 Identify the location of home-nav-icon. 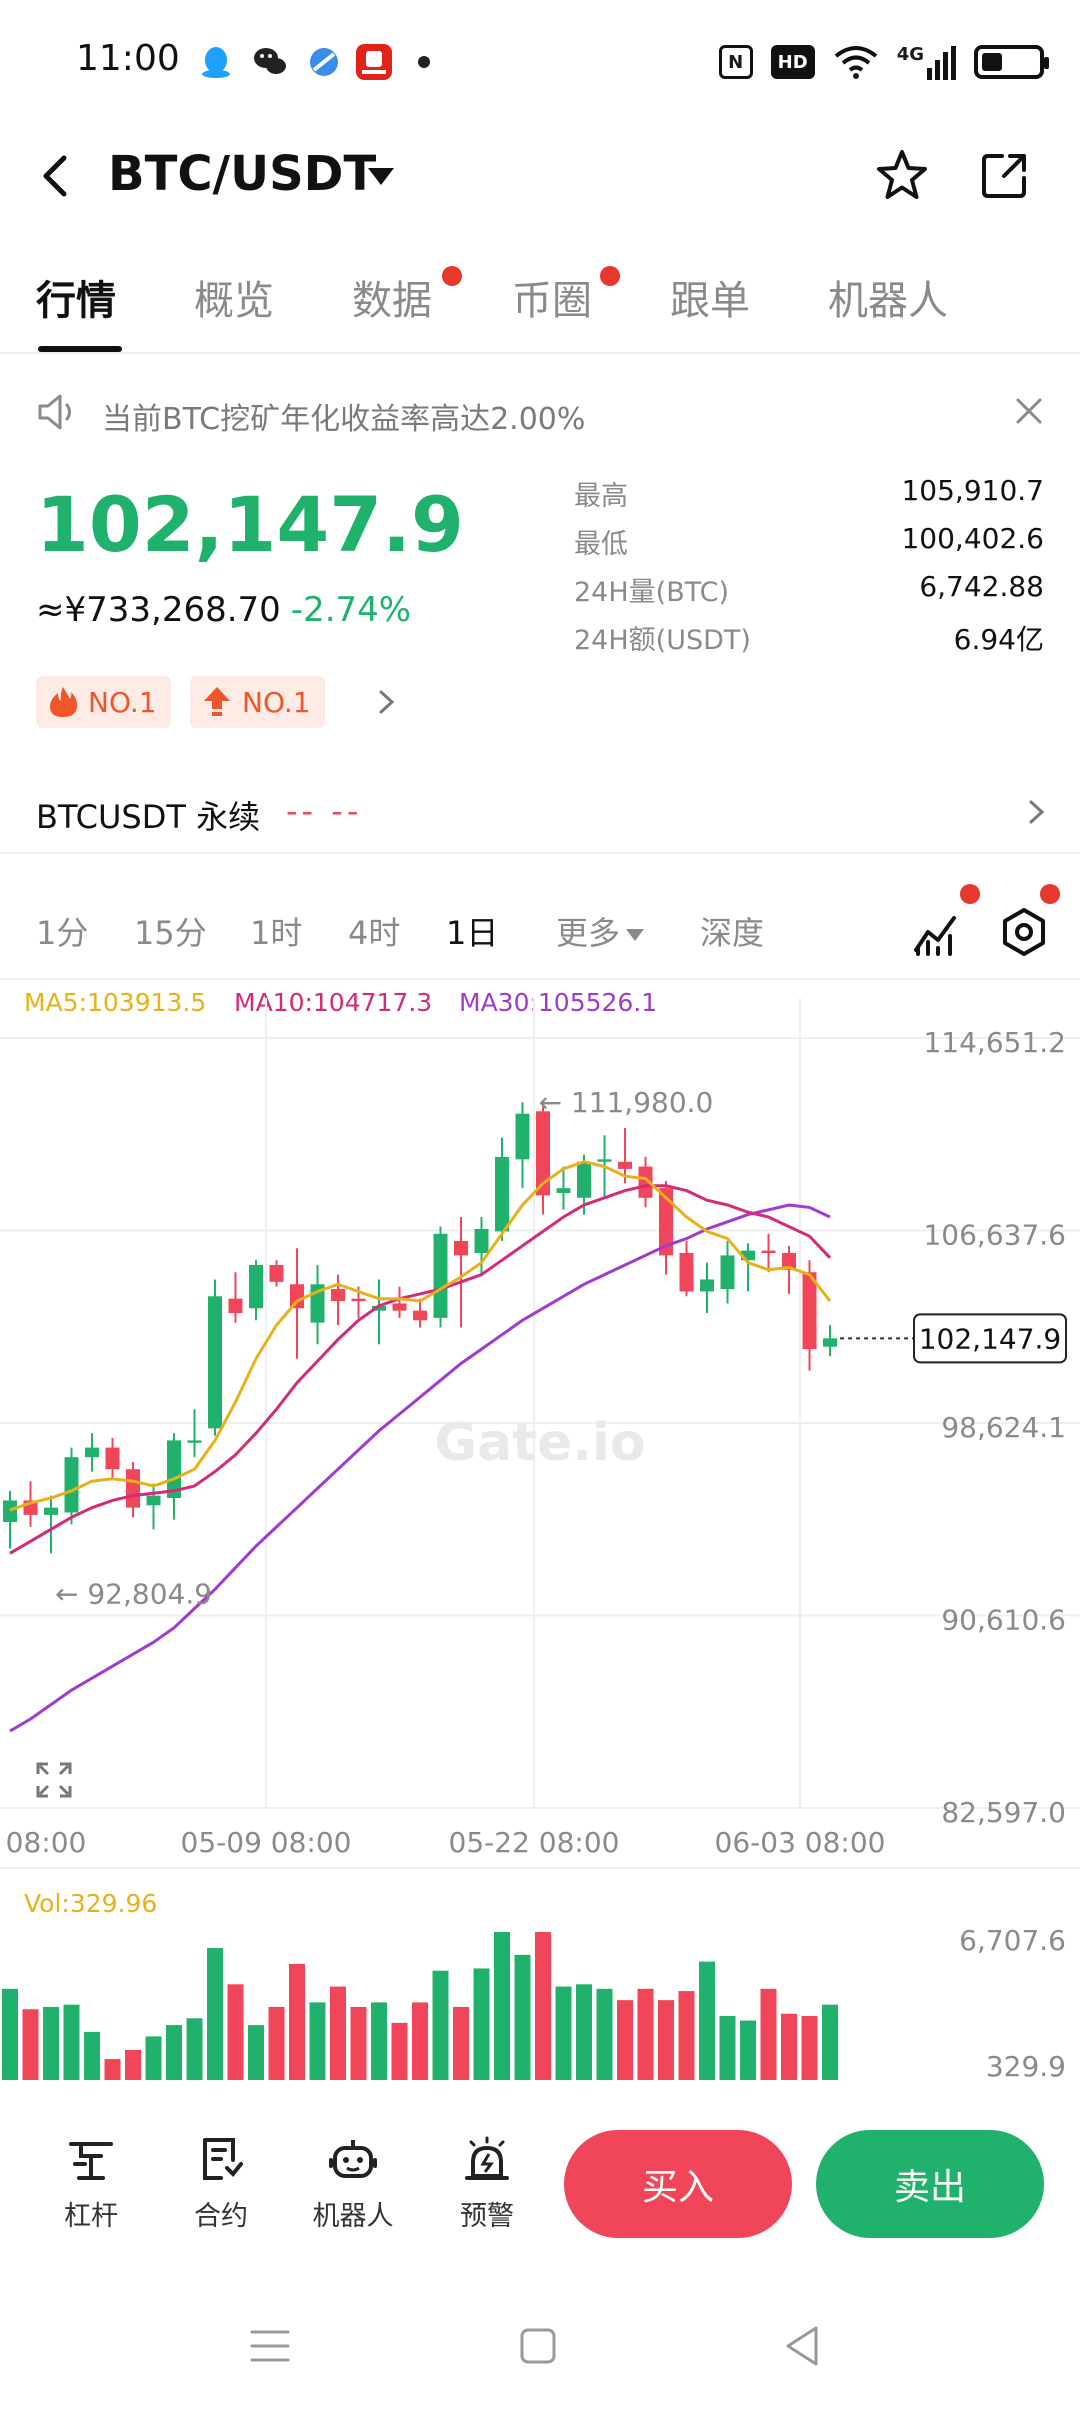
(538, 2346).